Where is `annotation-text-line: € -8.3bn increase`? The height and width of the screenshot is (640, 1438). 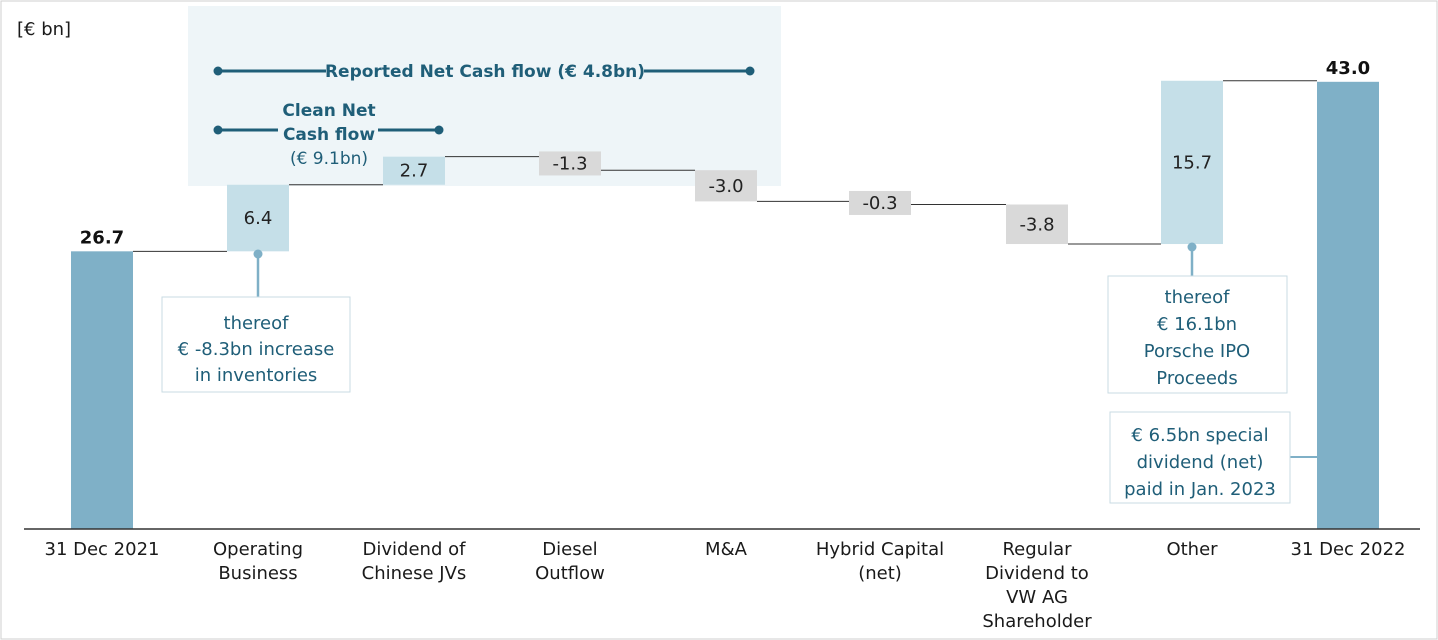
annotation-text-line: € -8.3bn increase is located at coordinates (256, 349).